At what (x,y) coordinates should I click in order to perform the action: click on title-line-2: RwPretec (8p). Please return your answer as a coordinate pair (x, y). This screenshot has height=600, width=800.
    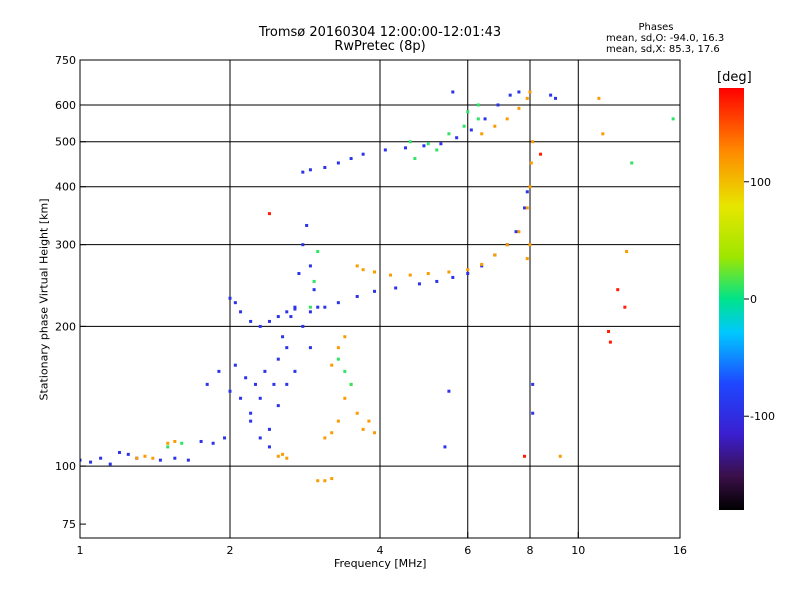
    Looking at the image, I should click on (380, 46).